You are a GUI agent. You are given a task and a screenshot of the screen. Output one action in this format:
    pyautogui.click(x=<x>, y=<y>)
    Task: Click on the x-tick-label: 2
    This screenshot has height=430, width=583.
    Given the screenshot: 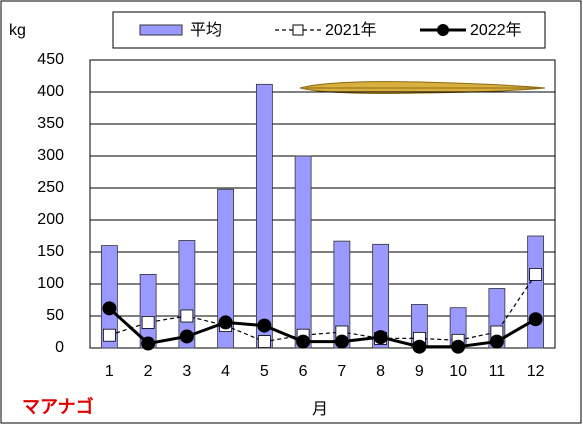 What is the action you would take?
    pyautogui.click(x=148, y=371)
    